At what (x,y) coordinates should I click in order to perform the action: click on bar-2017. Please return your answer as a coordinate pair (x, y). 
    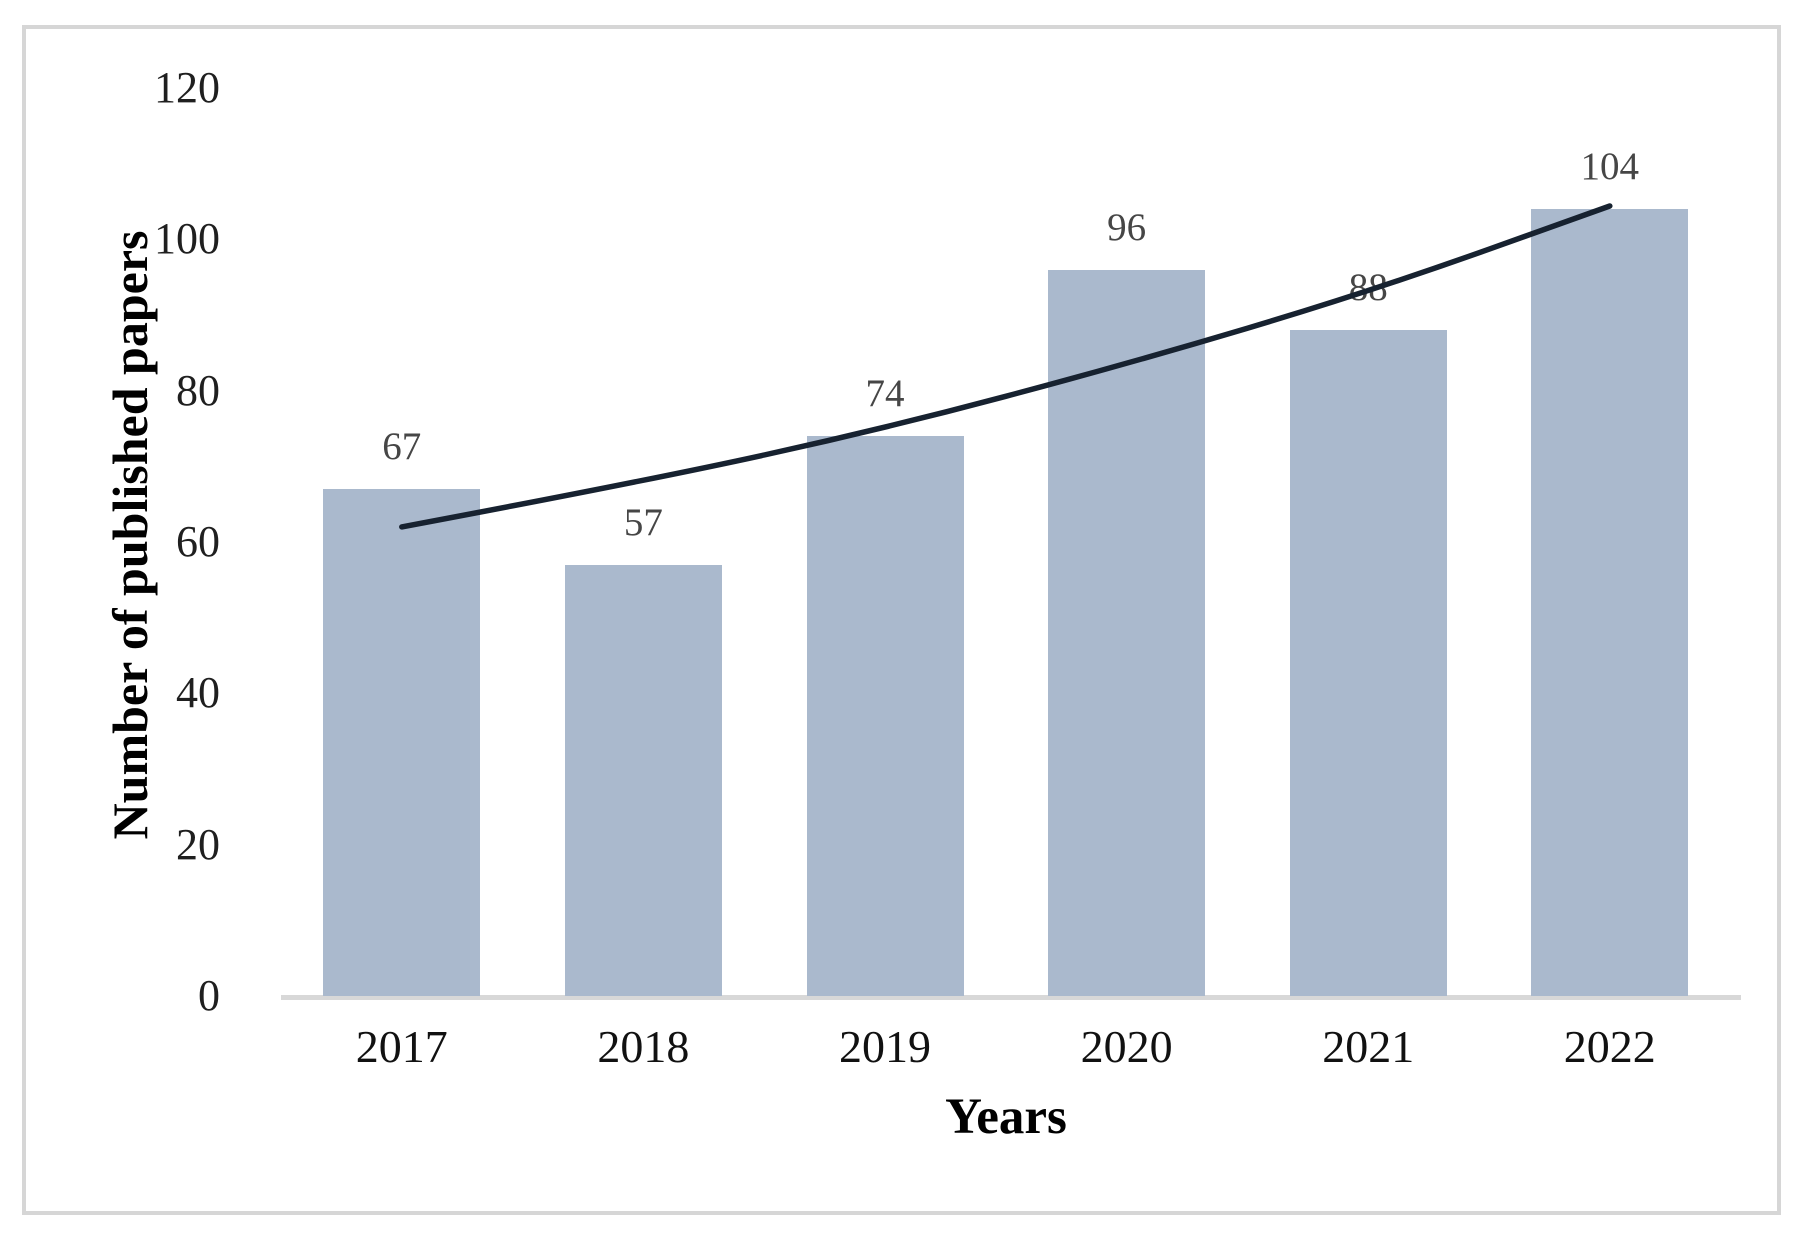
    Looking at the image, I should click on (402, 742).